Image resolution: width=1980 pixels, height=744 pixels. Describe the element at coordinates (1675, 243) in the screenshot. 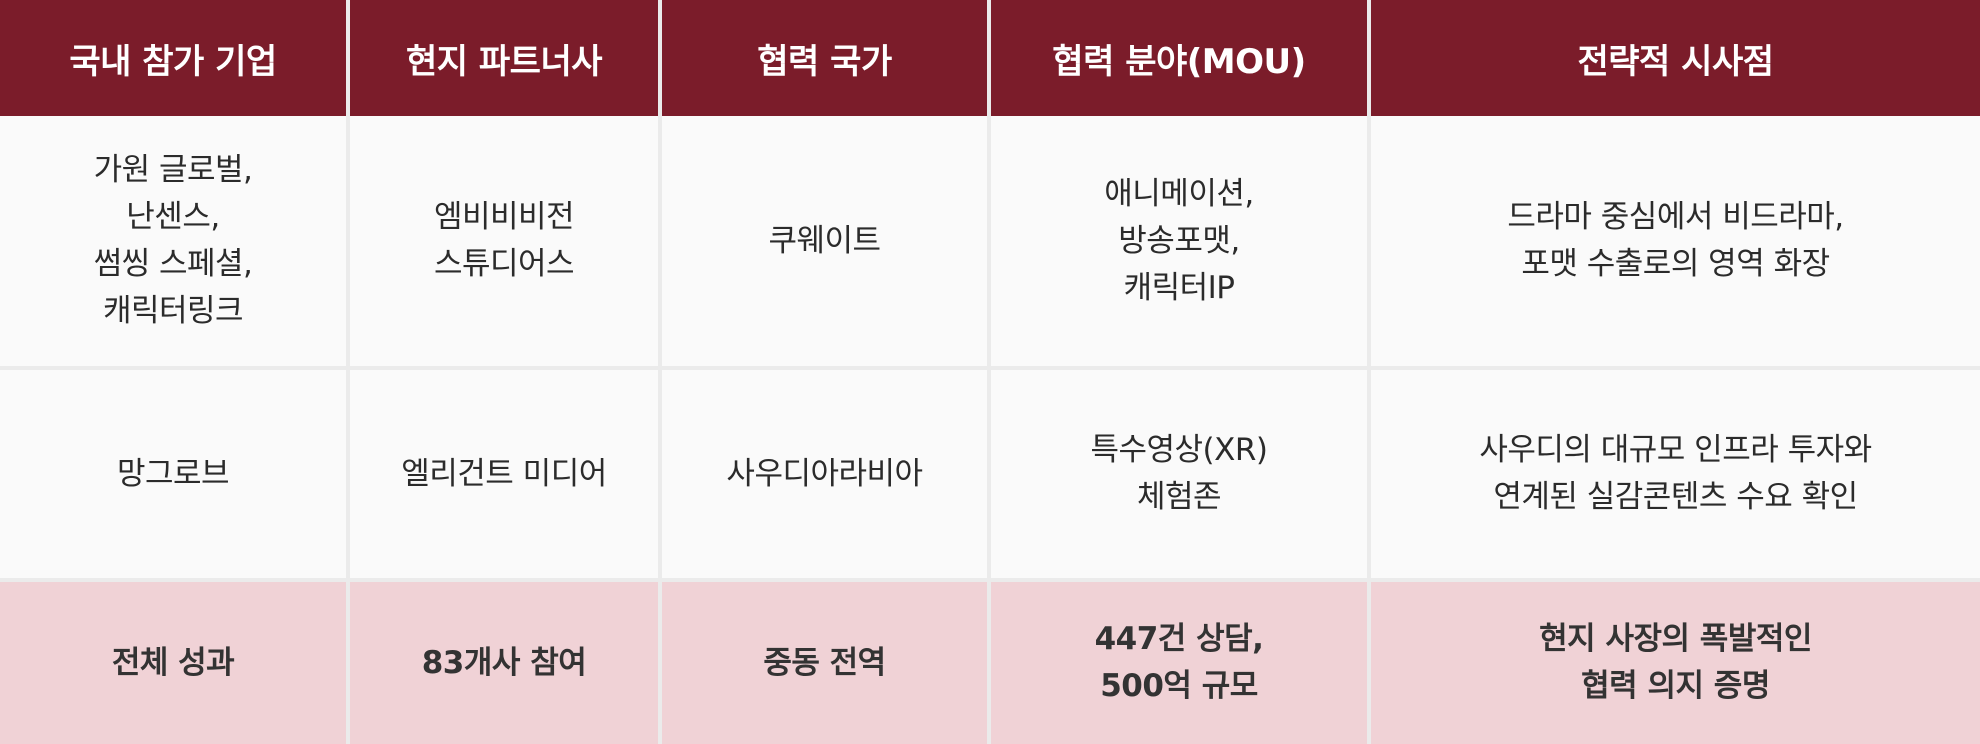

I see `table-cell-implication: 드라마 중심에서 비드라마, 포맷 수출로의 영역 화장` at that location.